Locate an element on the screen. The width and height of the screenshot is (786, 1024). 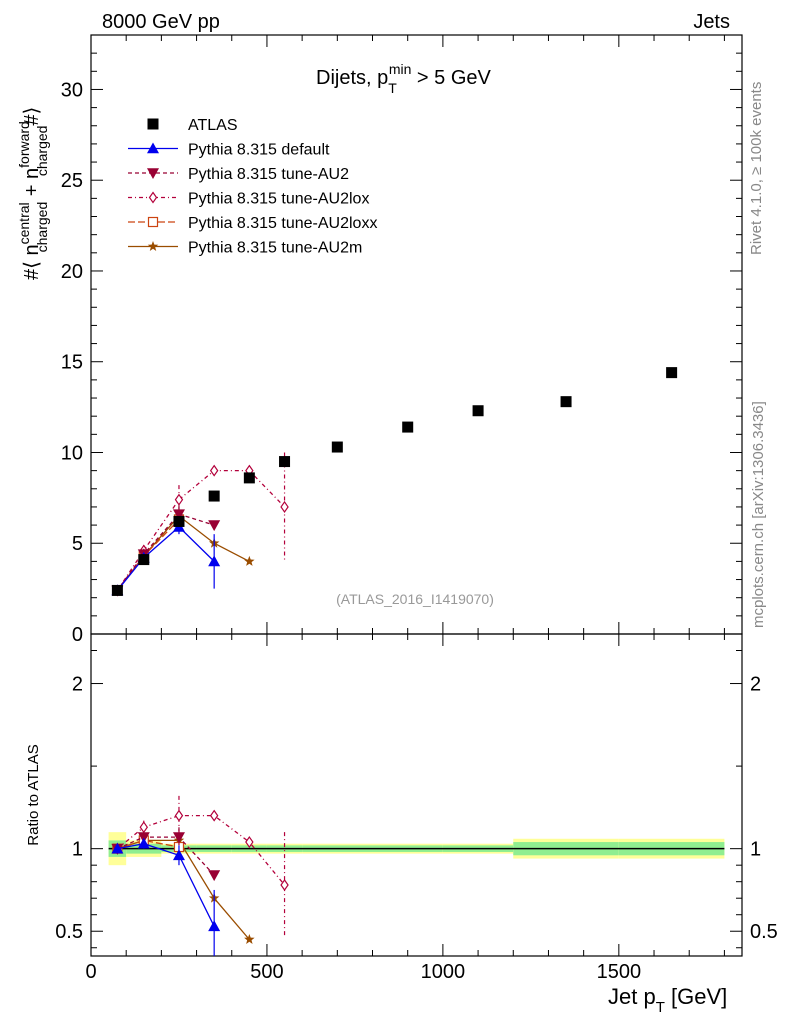
mcplots-credit-label: mcplots.cern.ch [arXiv:1306.3436] is located at coordinates (758, 514).